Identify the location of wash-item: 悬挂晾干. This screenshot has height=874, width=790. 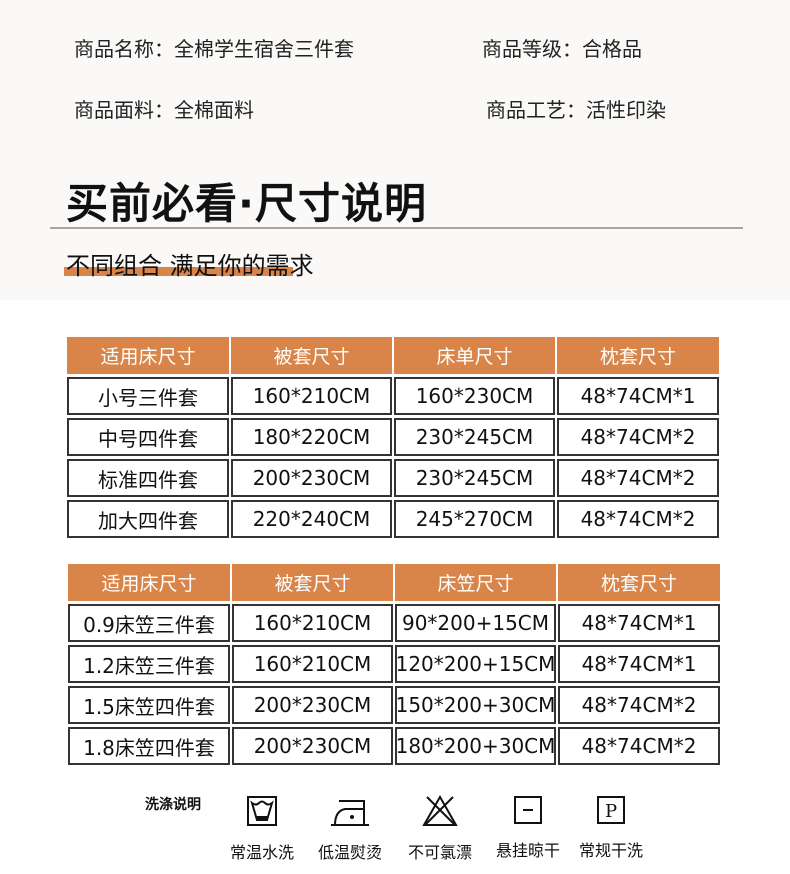
(528, 828).